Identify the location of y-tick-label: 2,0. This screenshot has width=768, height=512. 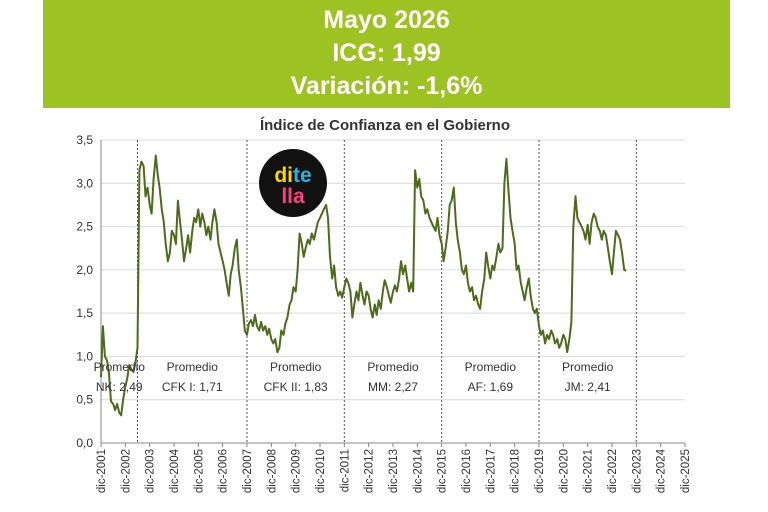
(84, 270).